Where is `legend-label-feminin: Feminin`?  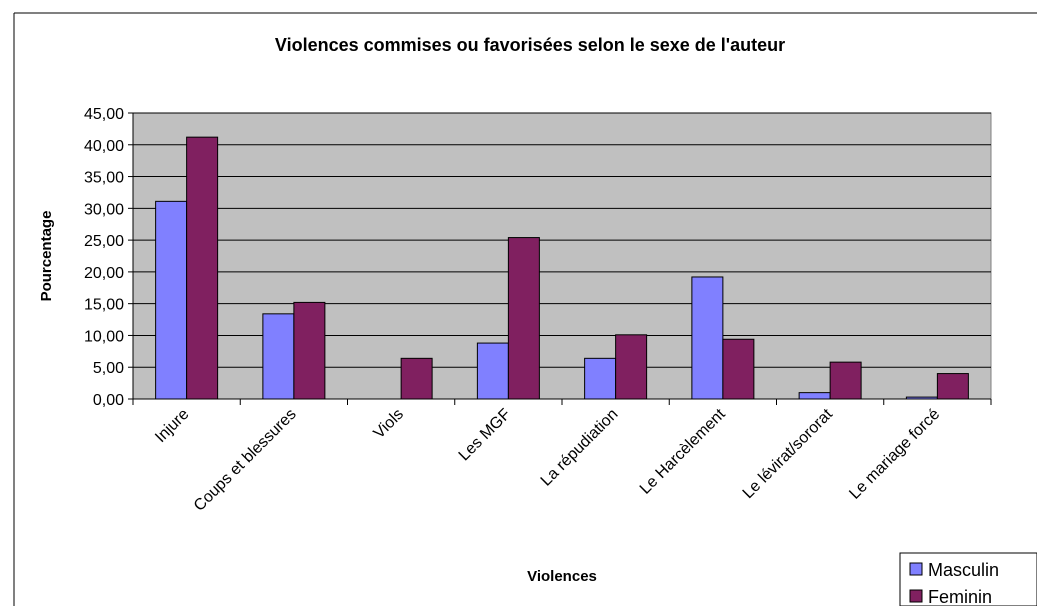
legend-label-feminin: Feminin is located at coordinates (960, 596).